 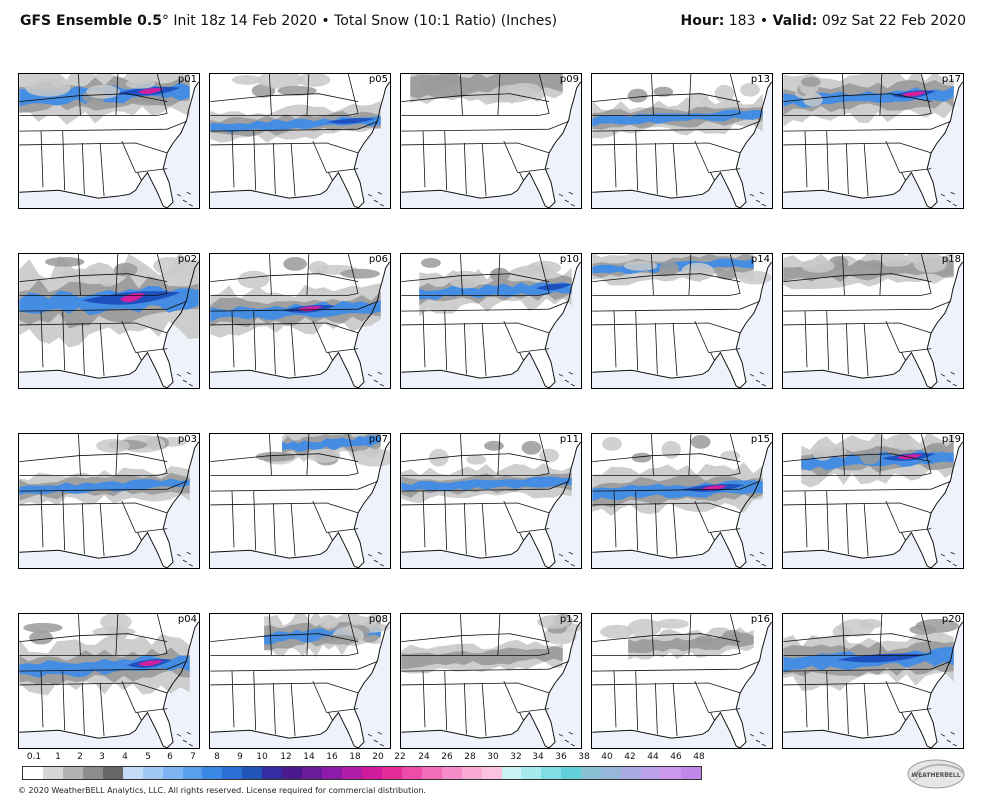 I want to click on scale-bar, so click(x=362, y=773).